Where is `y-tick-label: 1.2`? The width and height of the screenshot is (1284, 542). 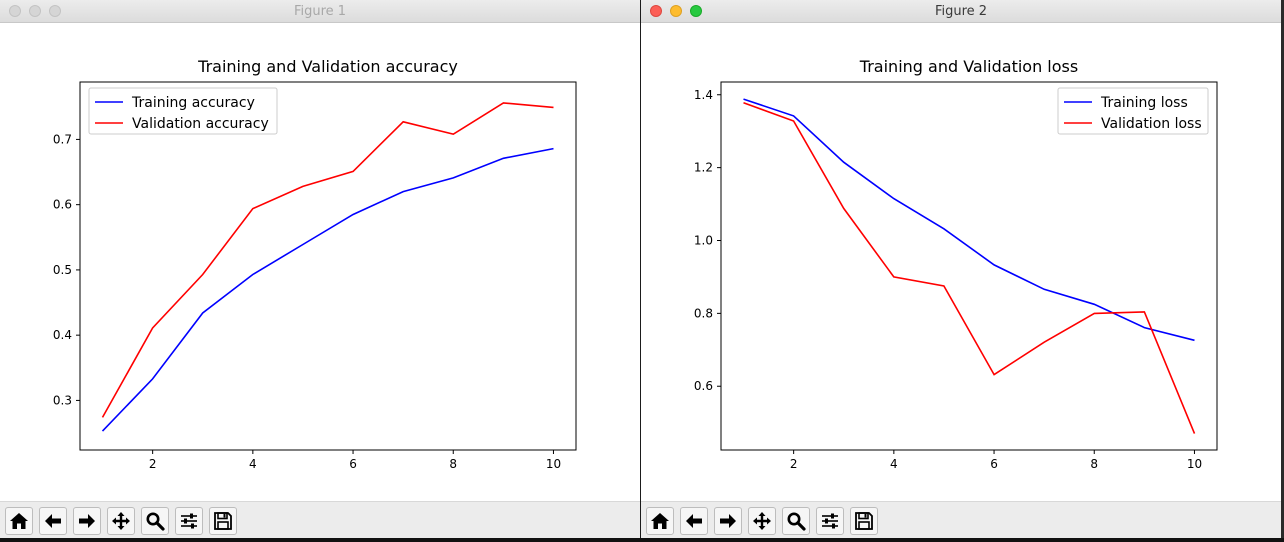
y-tick-label: 1.2 is located at coordinates (703, 168).